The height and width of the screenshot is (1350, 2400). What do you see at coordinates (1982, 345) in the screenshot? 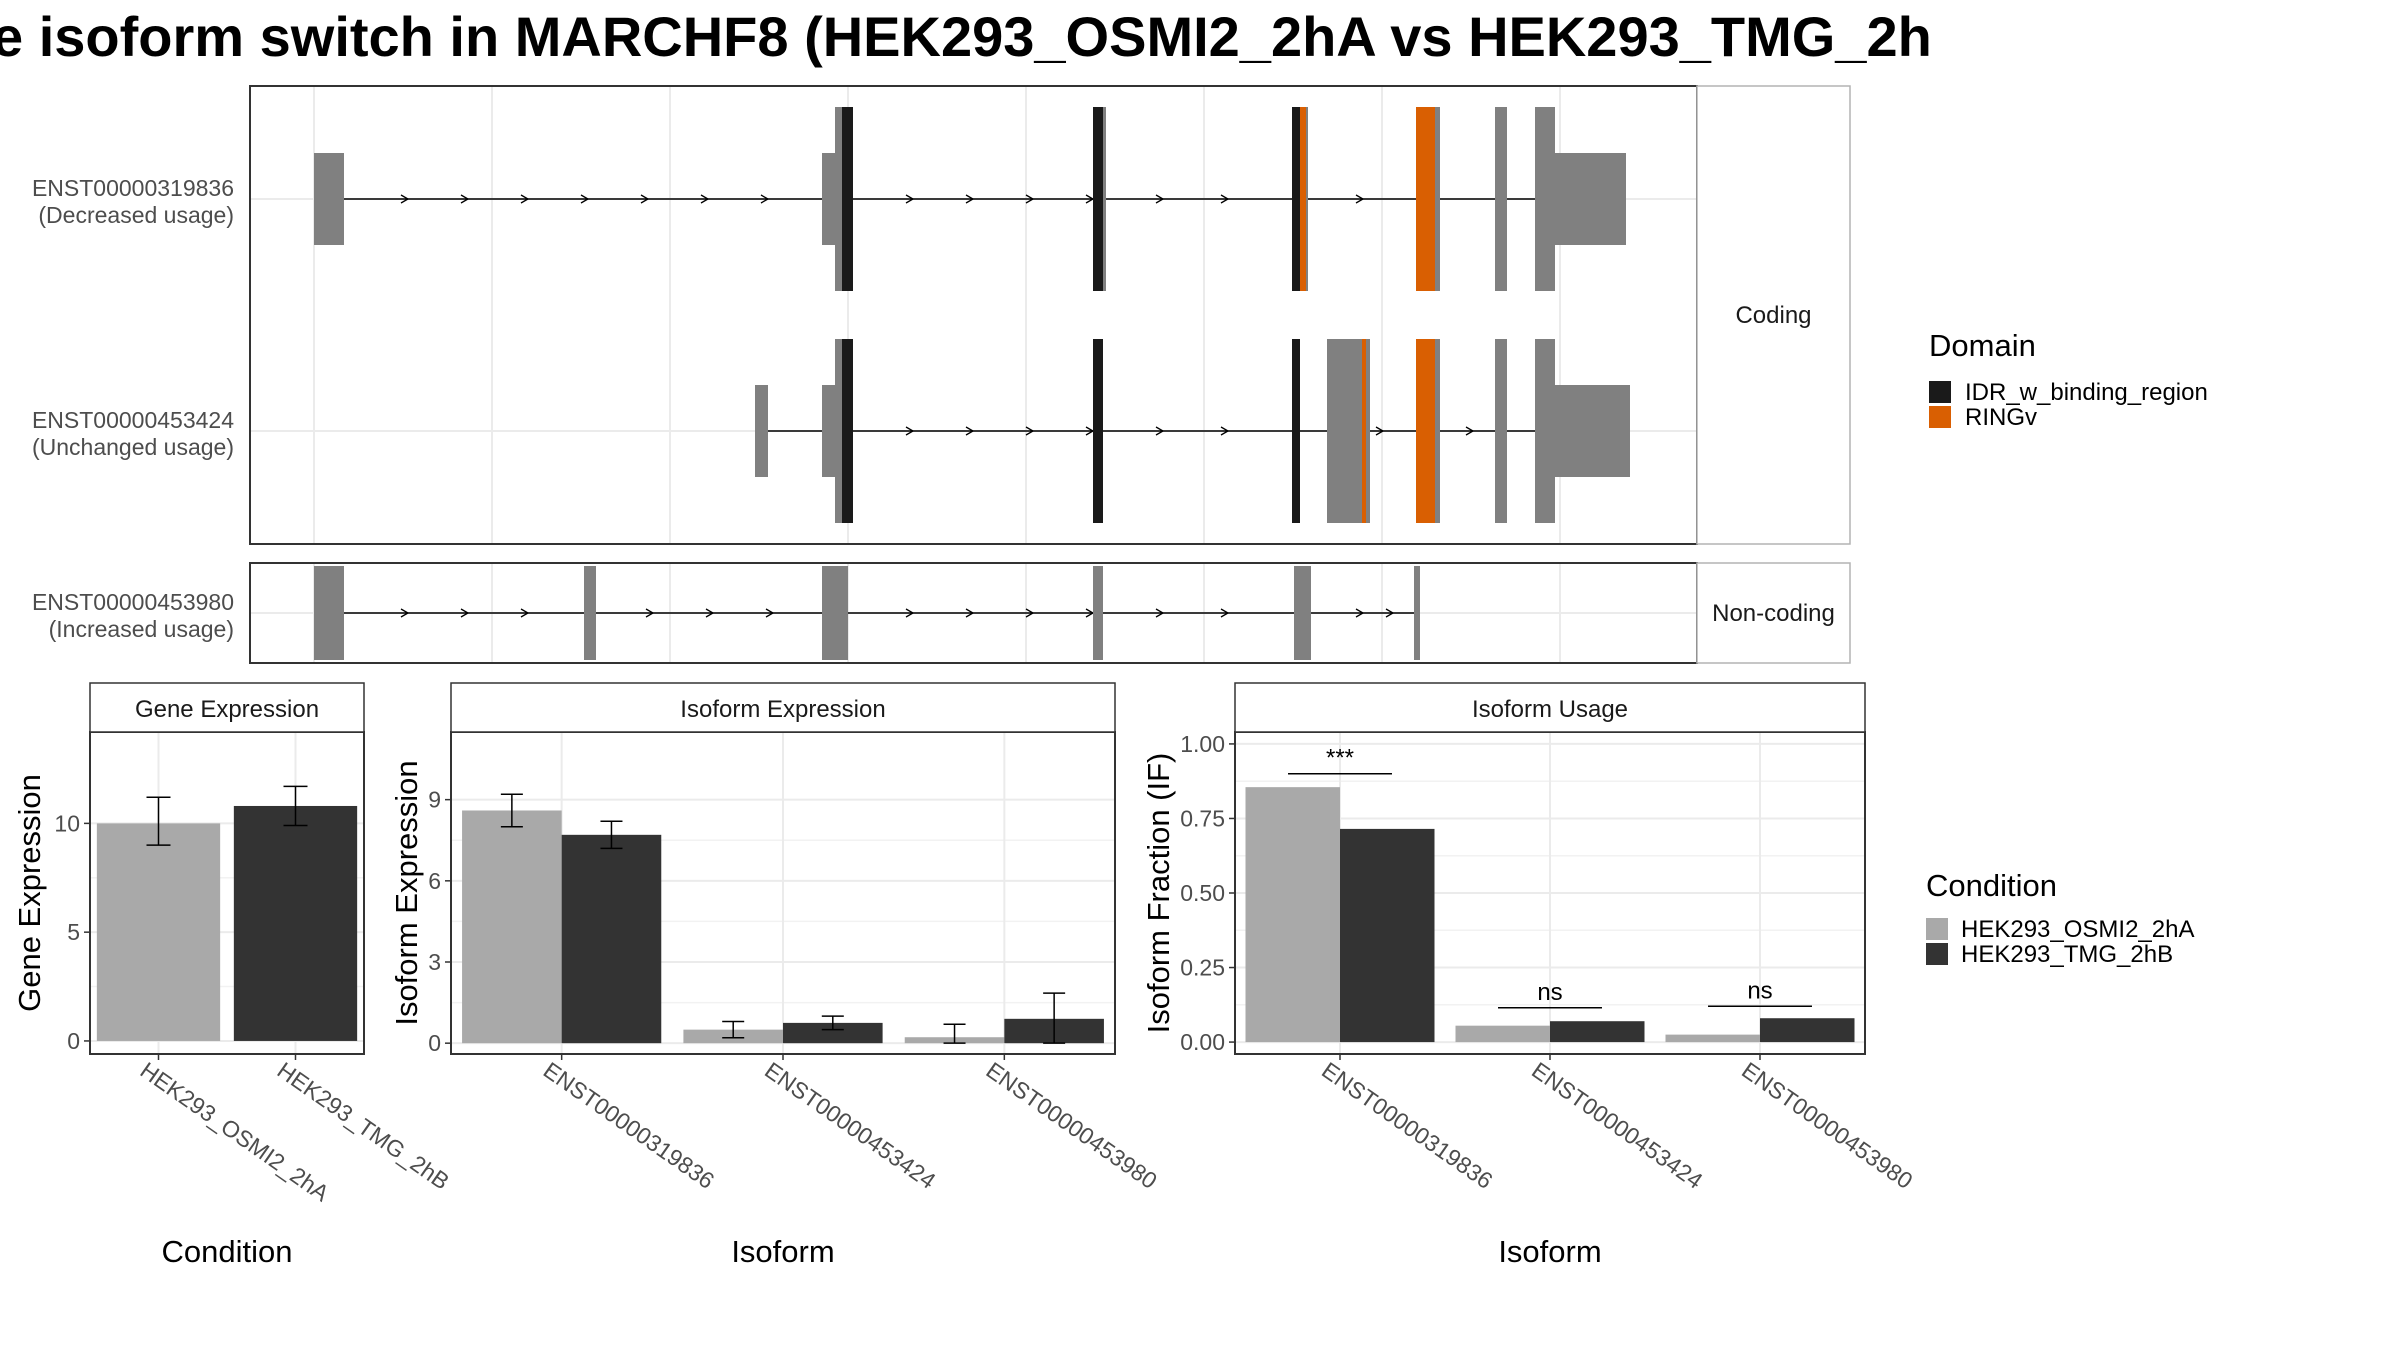
I see `domain-legend-title: Domain` at bounding box center [1982, 345].